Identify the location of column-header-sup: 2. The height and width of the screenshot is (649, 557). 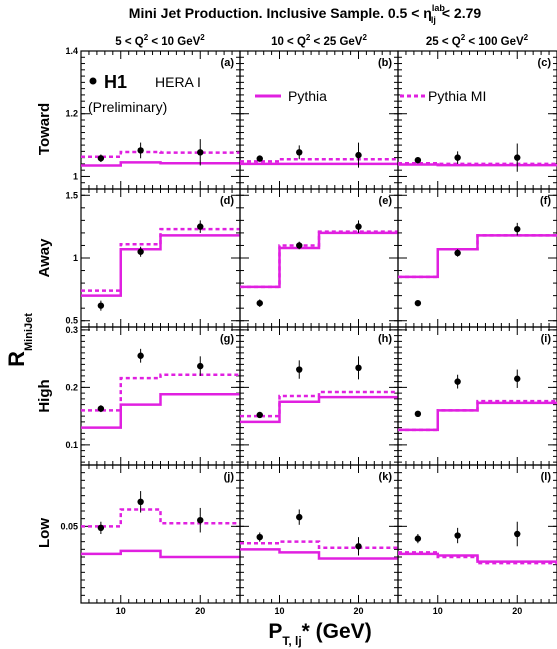
(146, 37).